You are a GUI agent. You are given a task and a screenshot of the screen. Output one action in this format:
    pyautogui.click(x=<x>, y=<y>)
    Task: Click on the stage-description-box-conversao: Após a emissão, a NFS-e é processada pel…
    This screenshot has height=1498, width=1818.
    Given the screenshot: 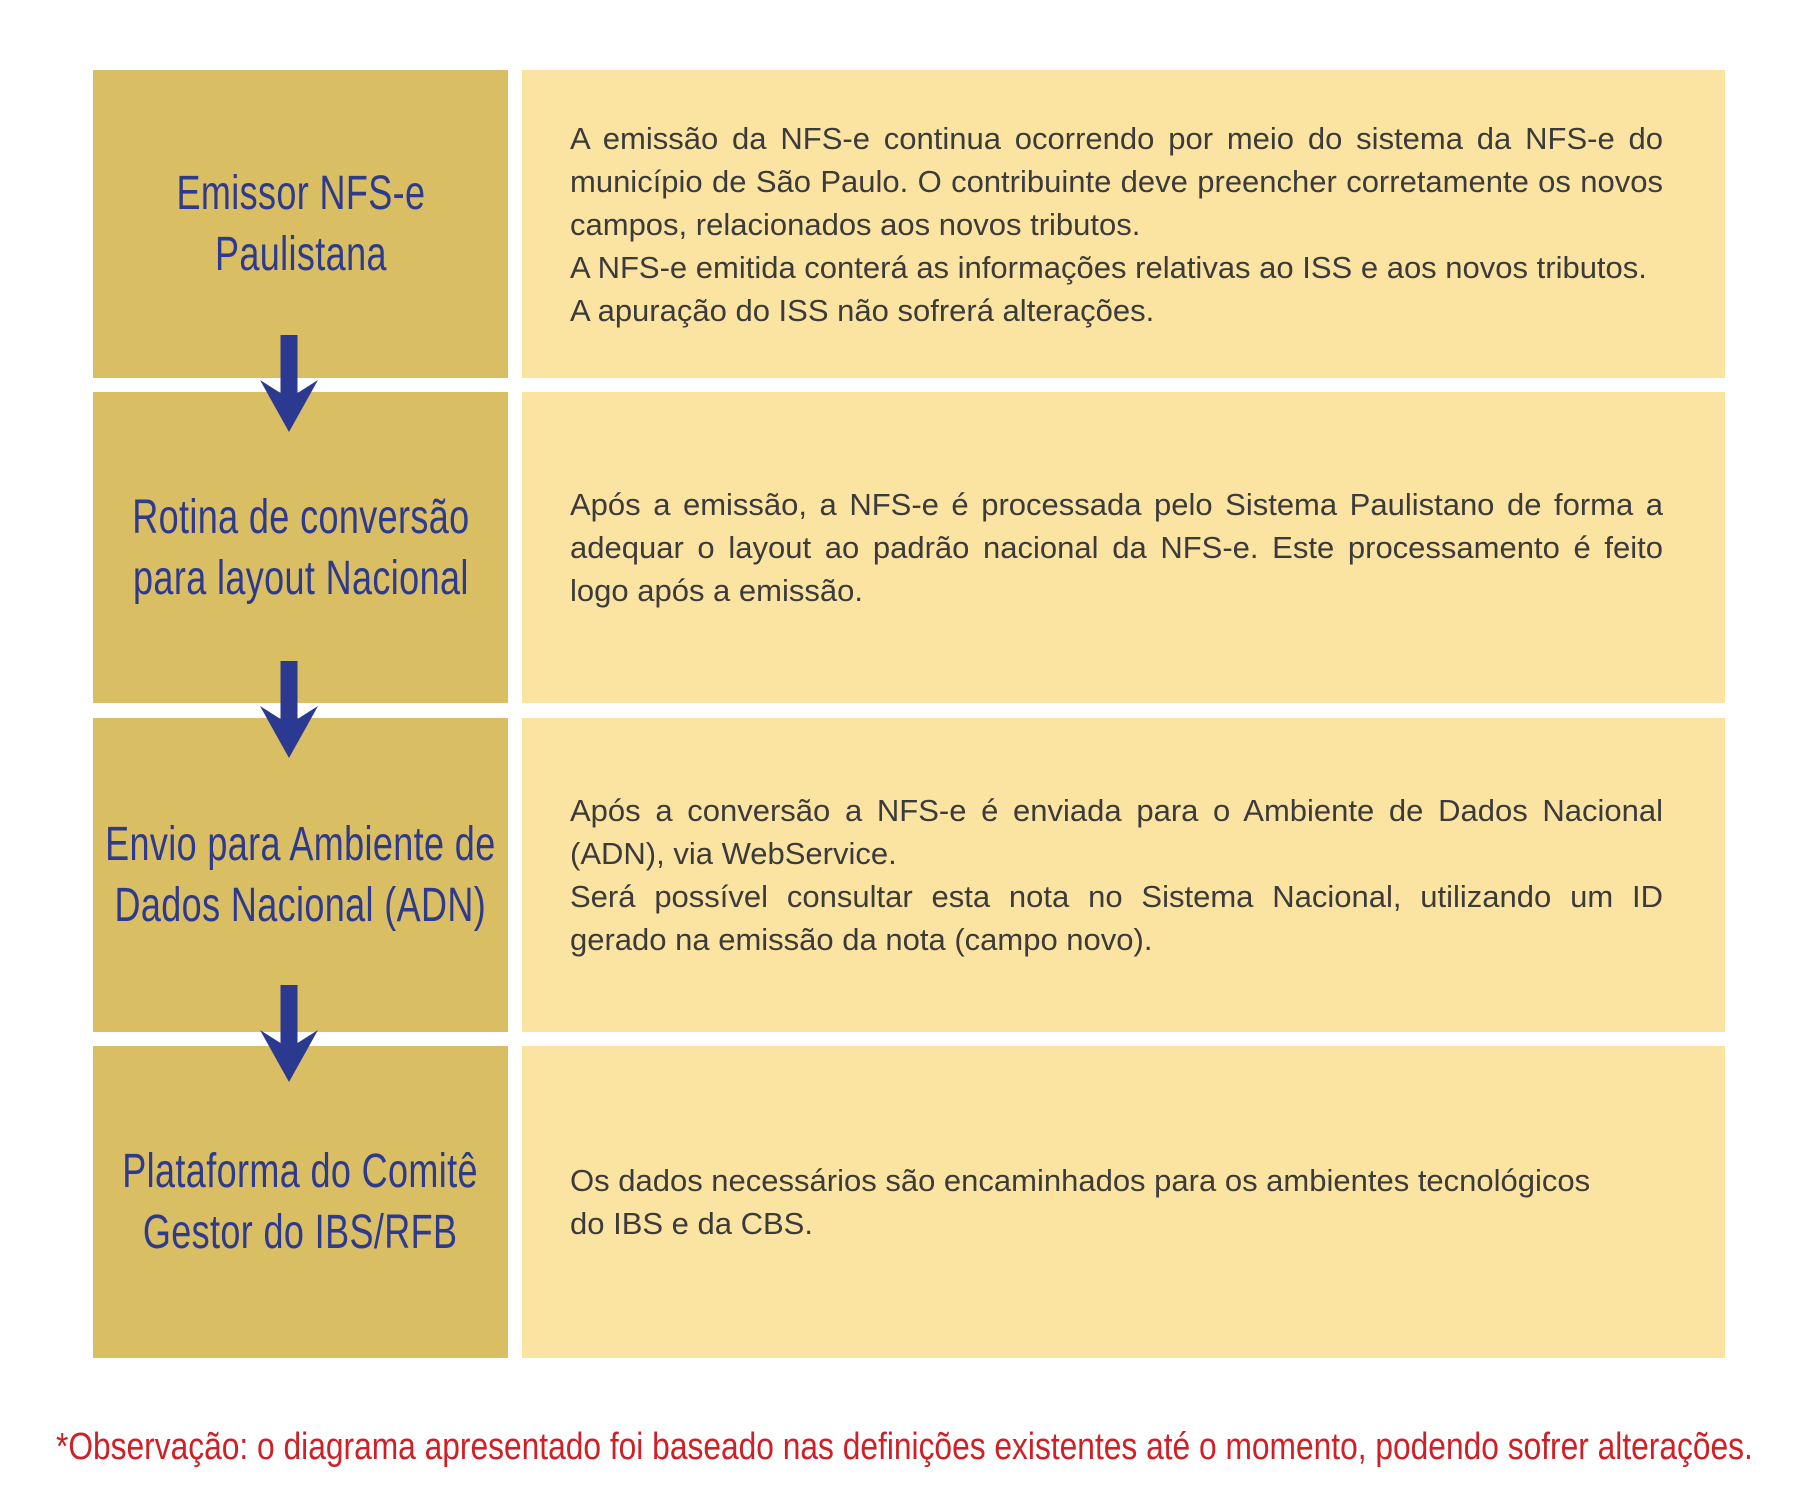 What is the action you would take?
    pyautogui.click(x=1123, y=547)
    